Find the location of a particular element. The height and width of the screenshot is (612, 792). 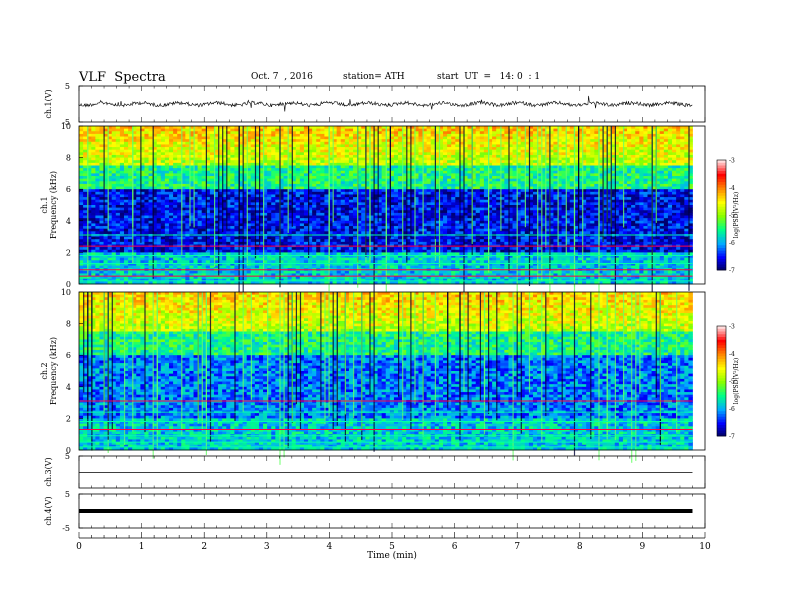

y-axis-label: ch.2 is located at coordinates (44, 370).